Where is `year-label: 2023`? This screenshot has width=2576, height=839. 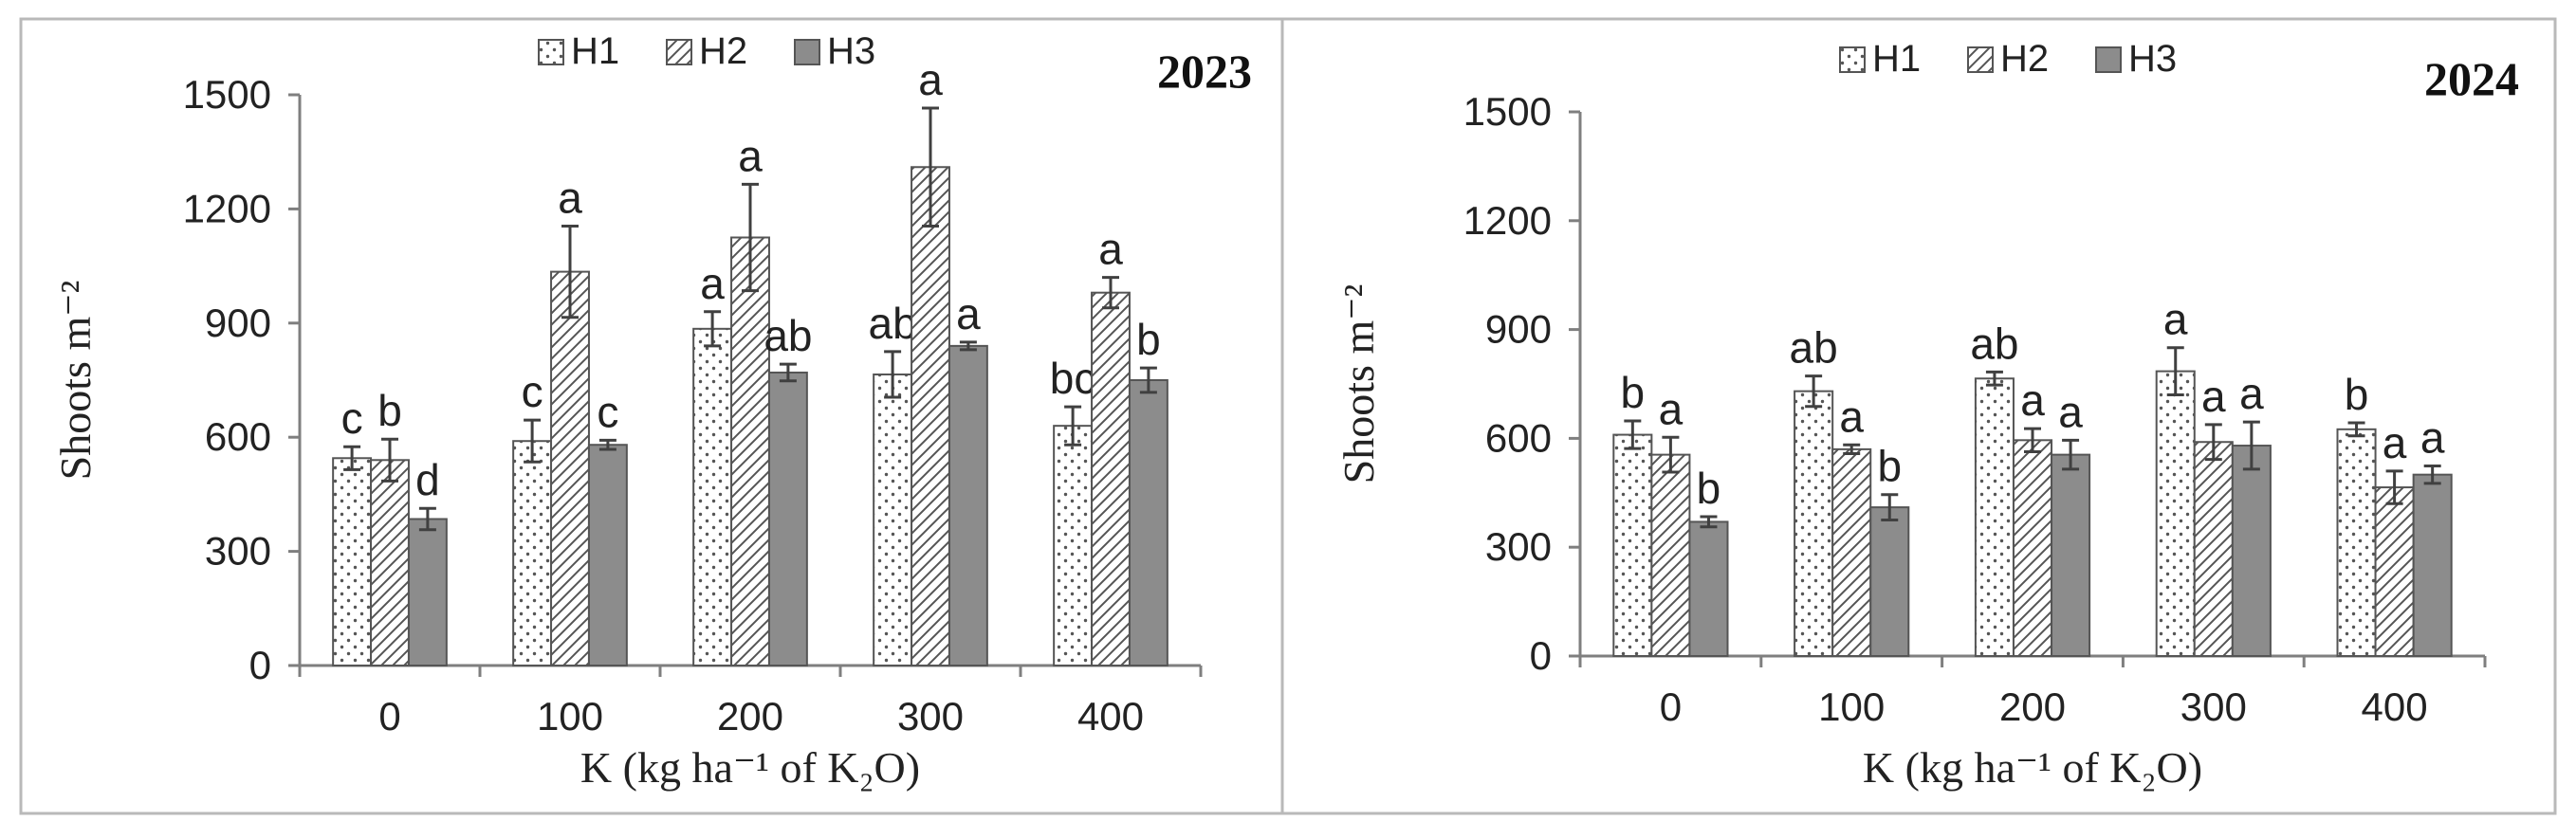 year-label: 2023 is located at coordinates (1204, 71).